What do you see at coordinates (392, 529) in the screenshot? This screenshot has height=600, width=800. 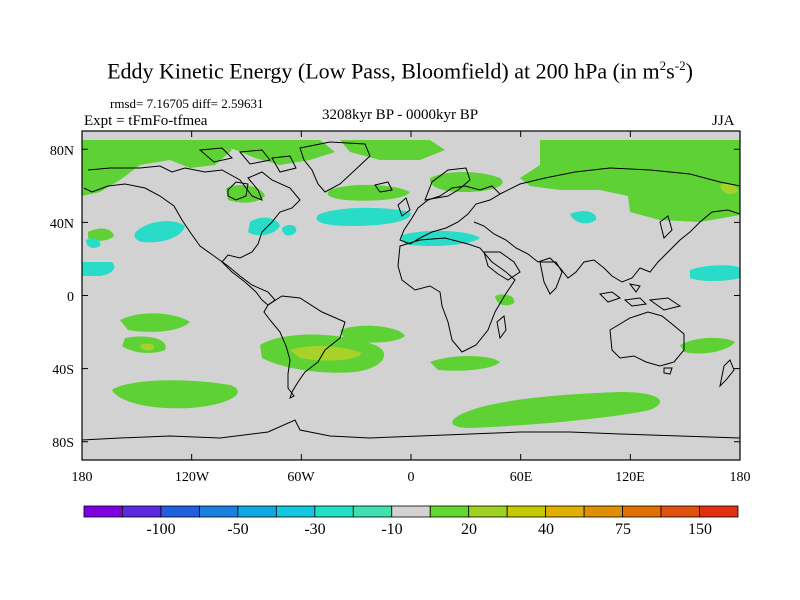 I see `colorbar-label: -10` at bounding box center [392, 529].